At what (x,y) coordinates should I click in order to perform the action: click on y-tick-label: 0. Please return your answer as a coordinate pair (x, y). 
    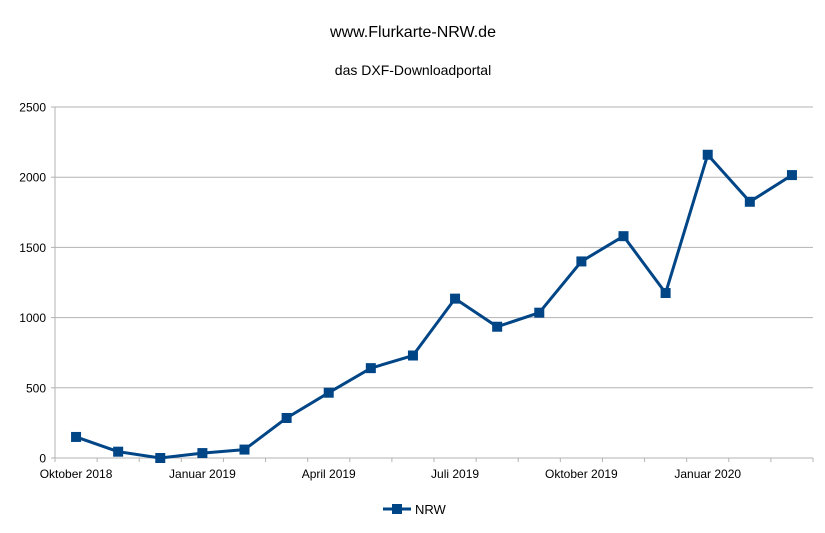
    Looking at the image, I should click on (42, 459).